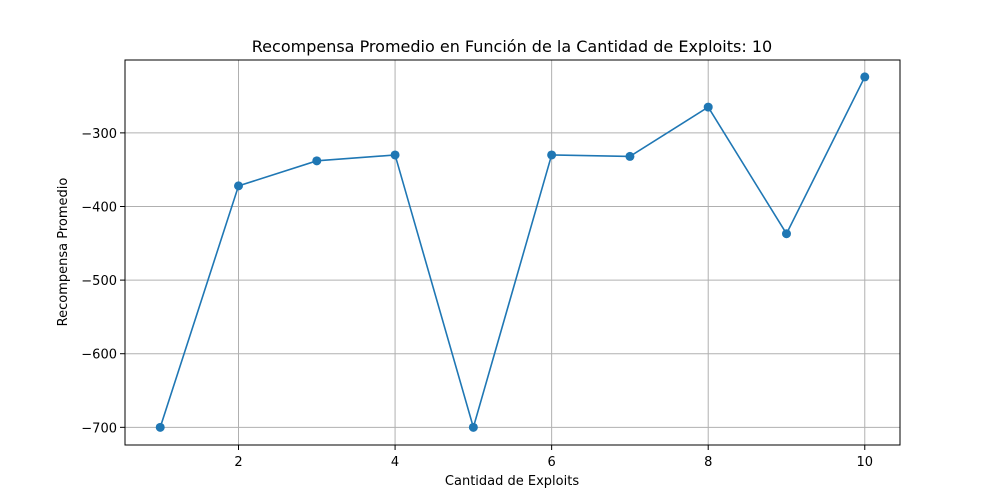  Describe the element at coordinates (864, 462) in the screenshot. I see `x-tick-label: 10` at that location.